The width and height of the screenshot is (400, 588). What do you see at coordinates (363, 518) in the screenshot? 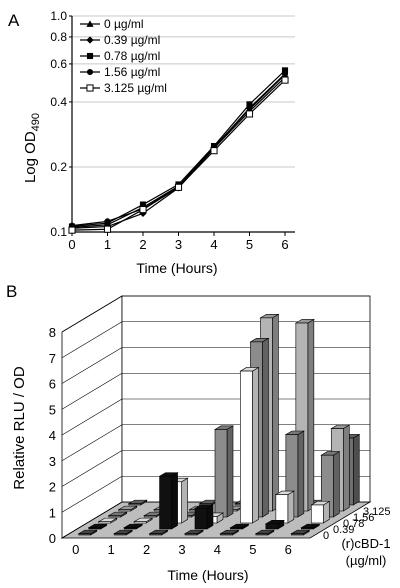
I see `depth-tick-label: 1.56` at bounding box center [363, 518].